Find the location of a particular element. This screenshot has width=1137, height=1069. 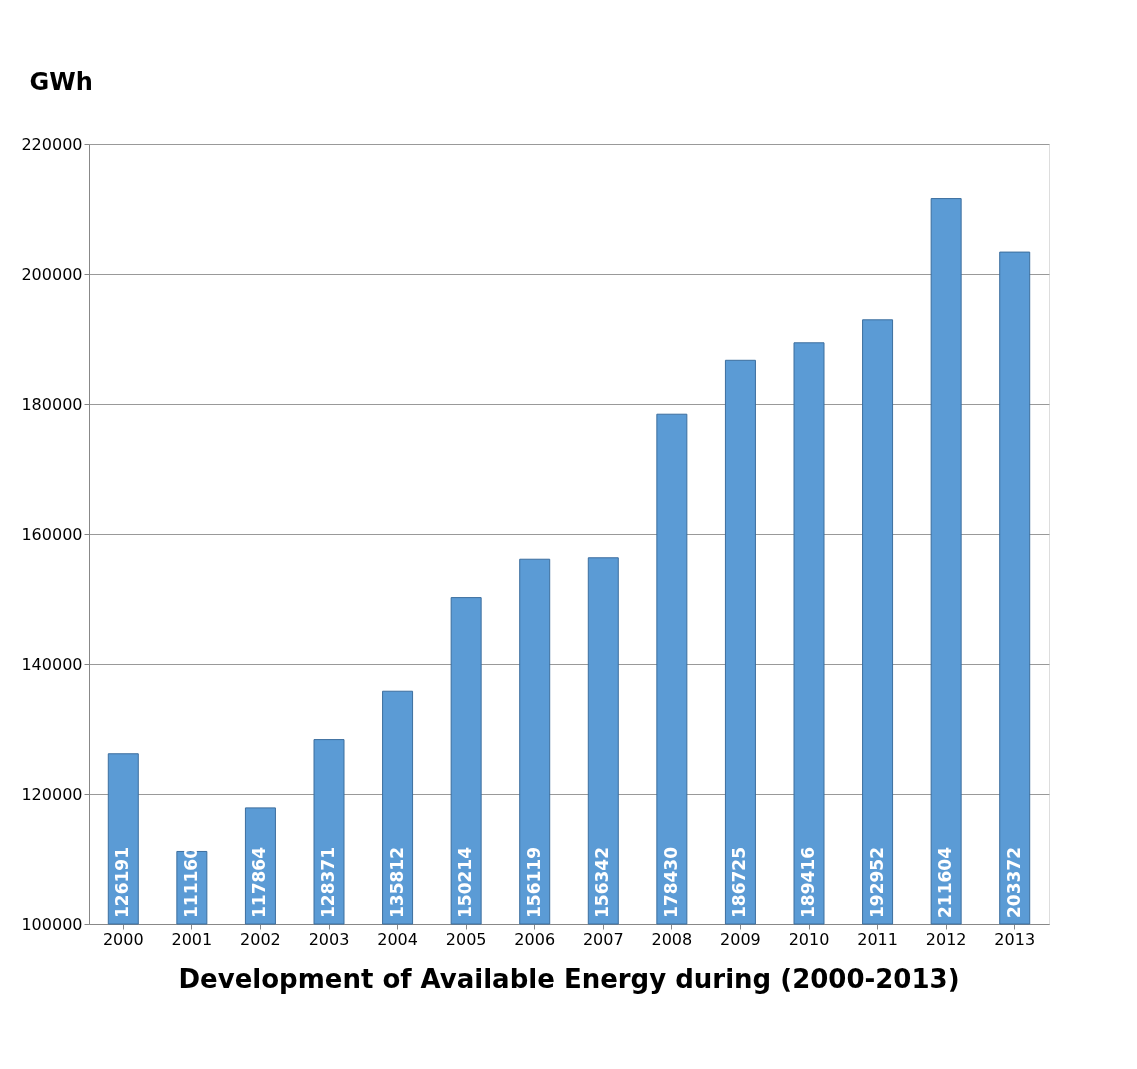

x-tick-label: 2005 is located at coordinates (466, 939).